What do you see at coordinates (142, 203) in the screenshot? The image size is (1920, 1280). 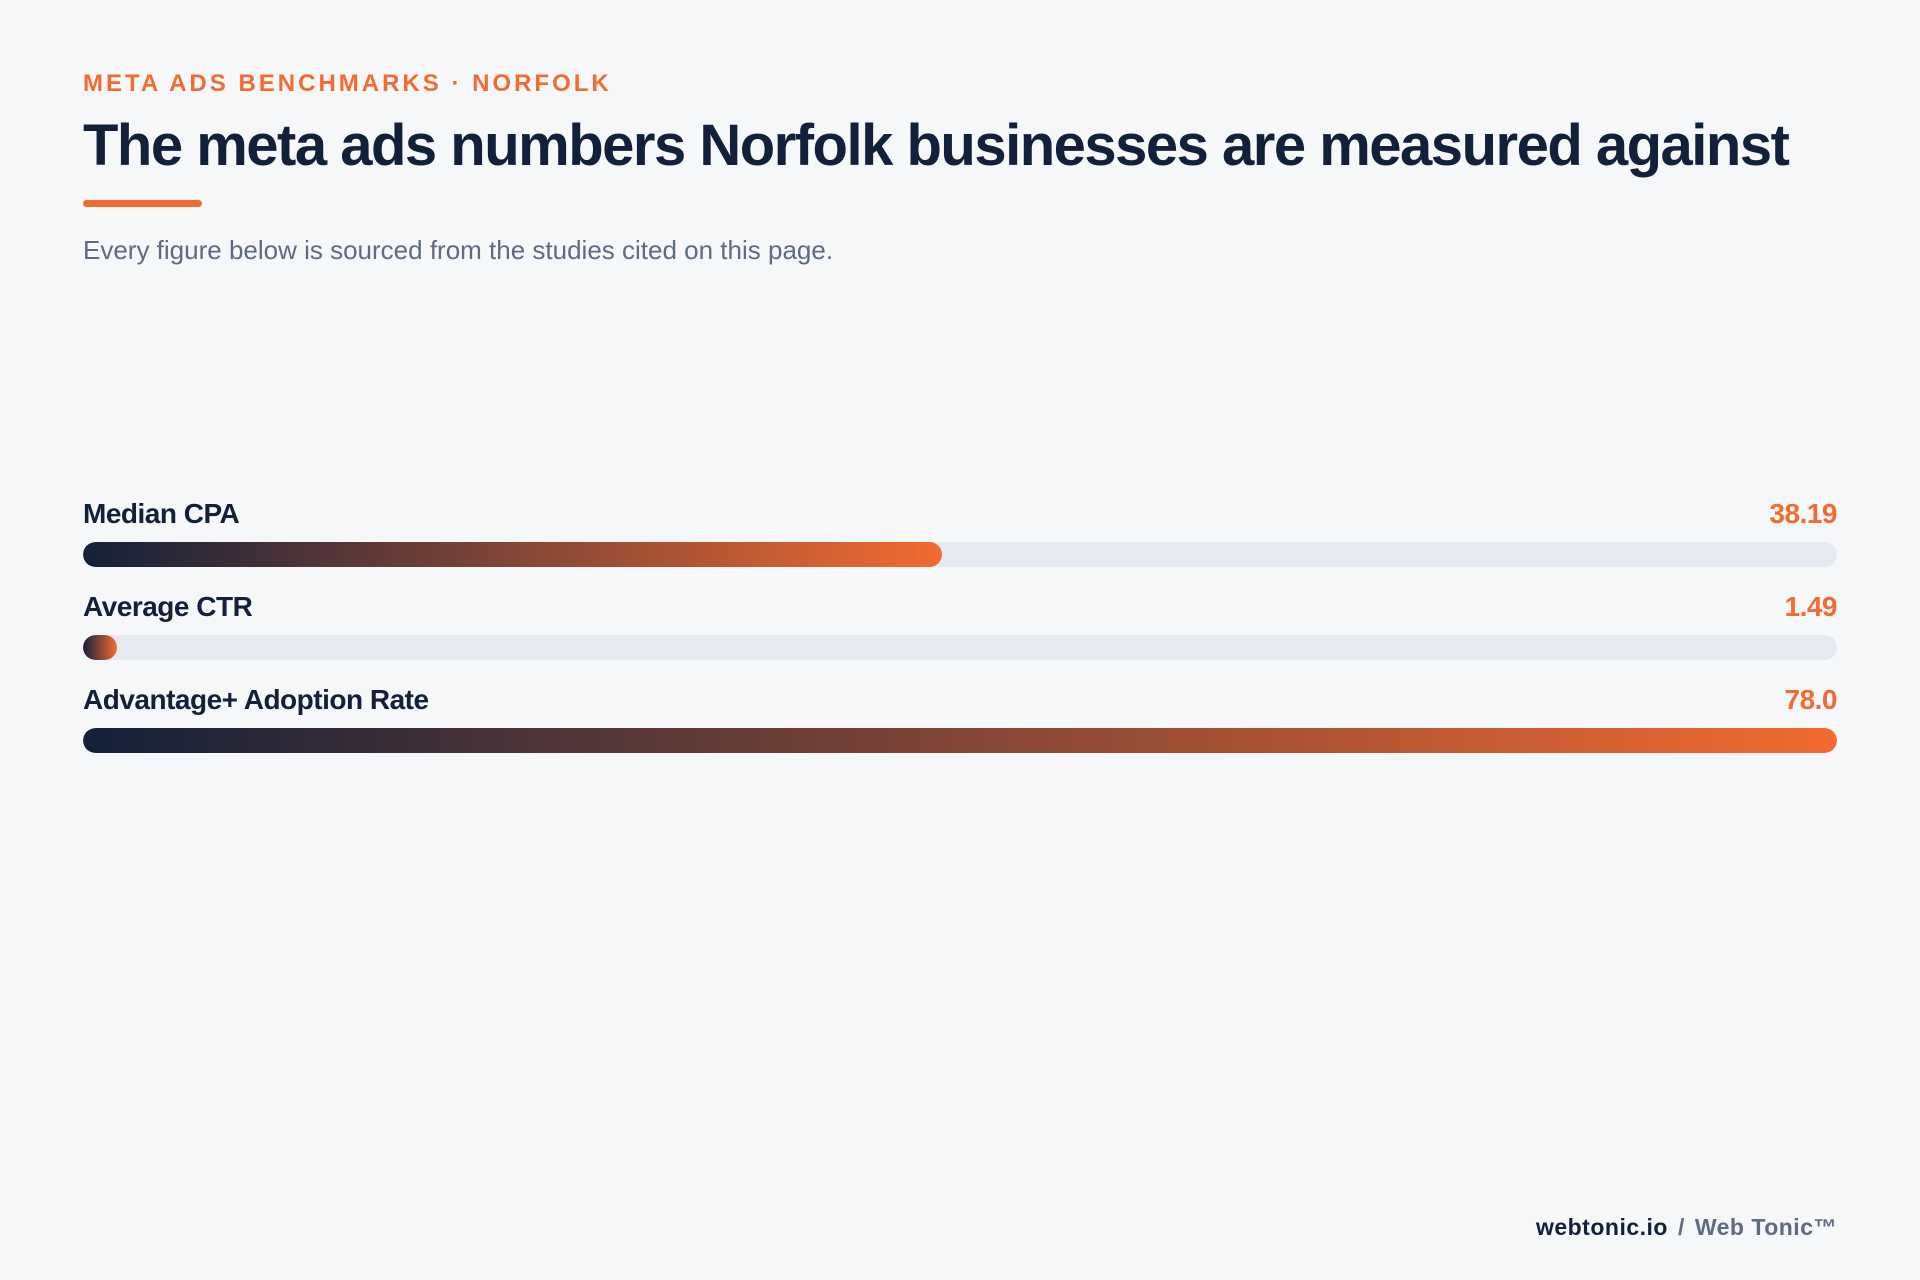 I see `title-underline` at bounding box center [142, 203].